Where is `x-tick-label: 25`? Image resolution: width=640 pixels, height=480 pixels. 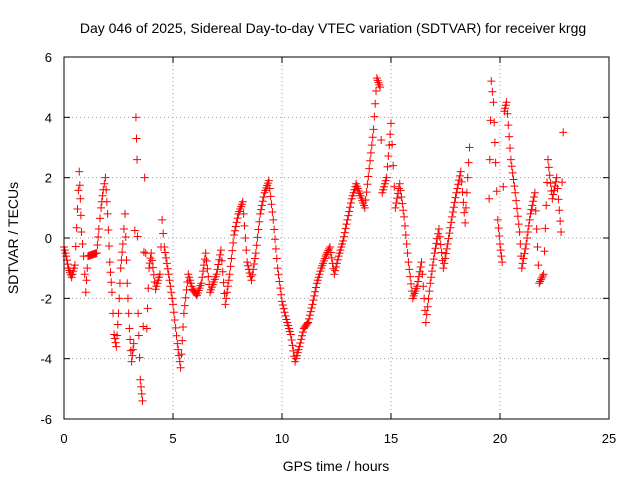 x-tick-label: 25 is located at coordinates (609, 438).